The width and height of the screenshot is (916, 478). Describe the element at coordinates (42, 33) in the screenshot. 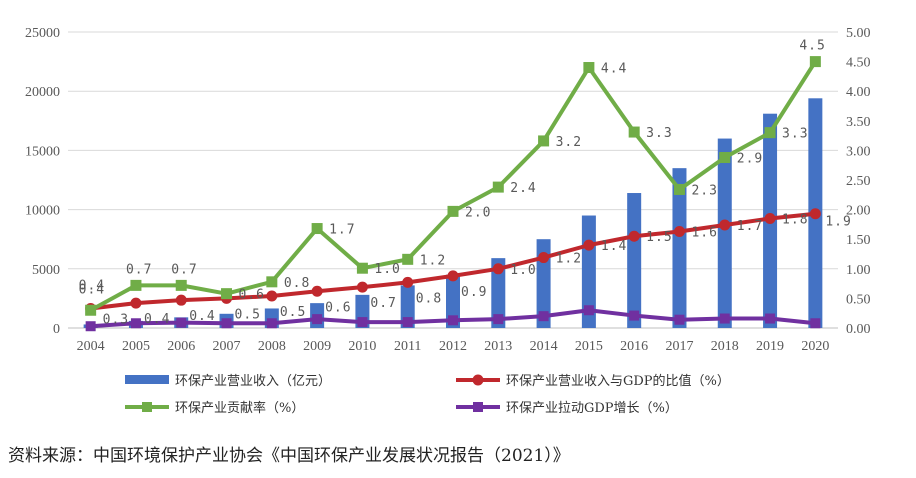

I see `y-left-tick-label: 25000` at that location.